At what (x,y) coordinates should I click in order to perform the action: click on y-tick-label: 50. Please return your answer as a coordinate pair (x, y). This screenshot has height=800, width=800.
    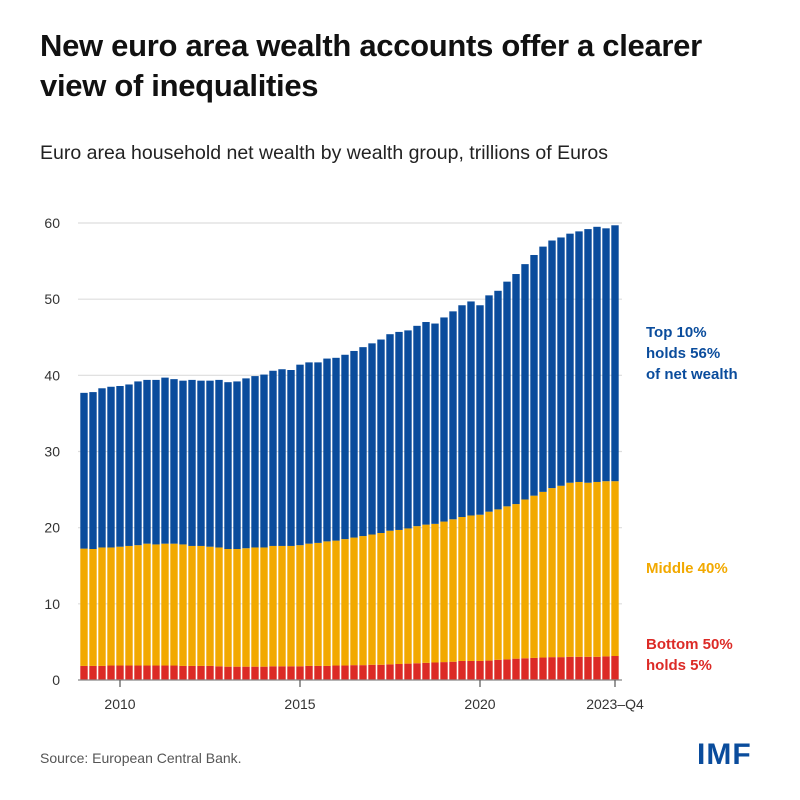
    Looking at the image, I should click on (52, 299).